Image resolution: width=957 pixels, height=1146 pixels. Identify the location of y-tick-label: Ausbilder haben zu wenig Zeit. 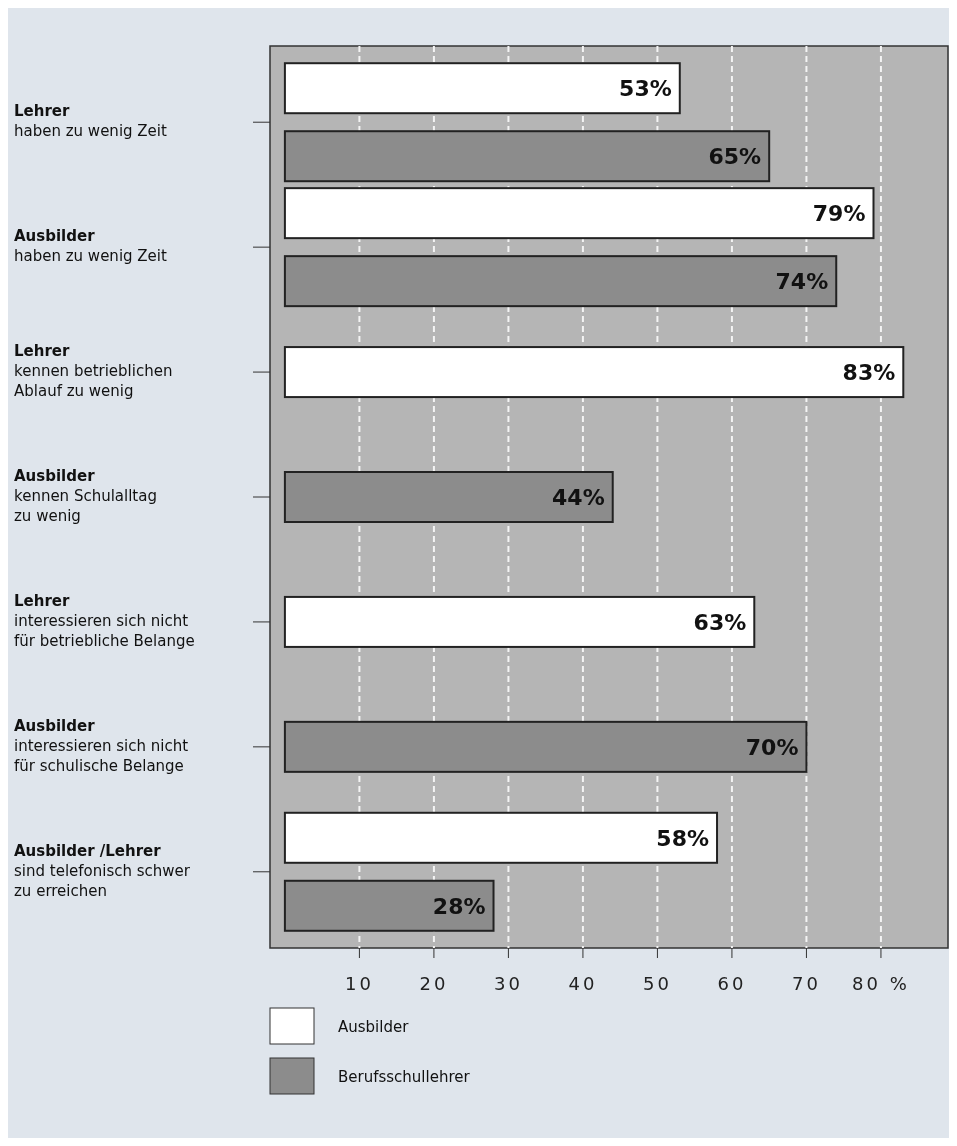
(90, 246).